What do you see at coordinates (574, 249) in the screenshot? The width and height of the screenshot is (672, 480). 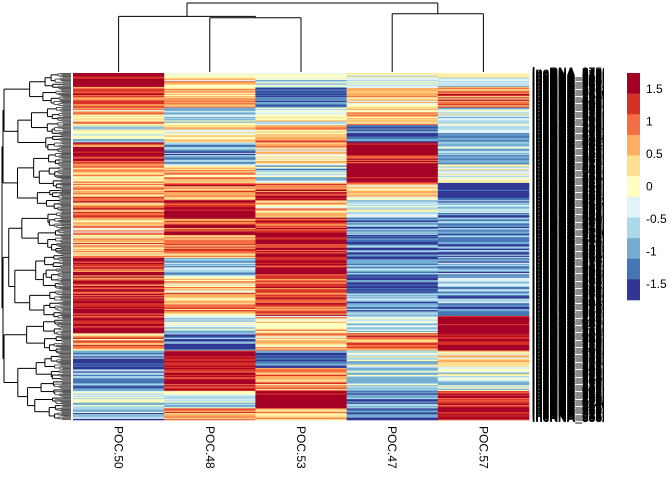 I see `row-label: lncRNA_35834` at bounding box center [574, 249].